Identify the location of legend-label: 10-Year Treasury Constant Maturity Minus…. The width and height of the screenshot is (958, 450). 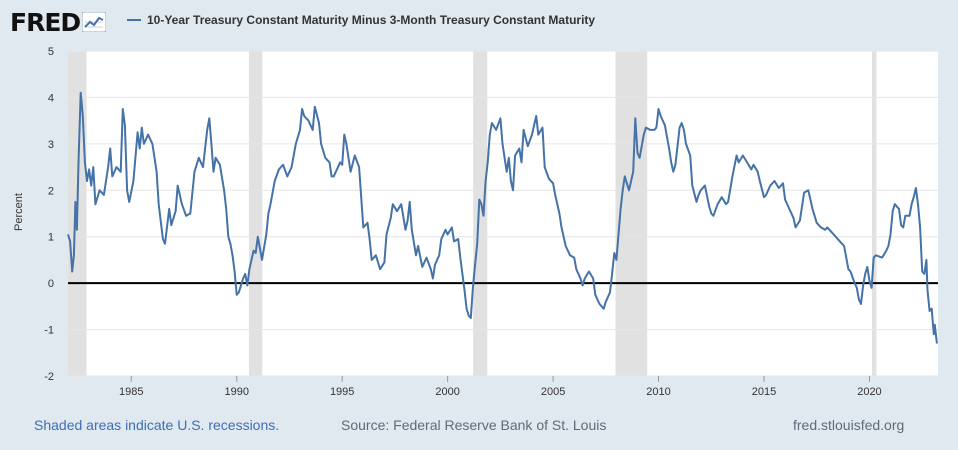
(371, 20).